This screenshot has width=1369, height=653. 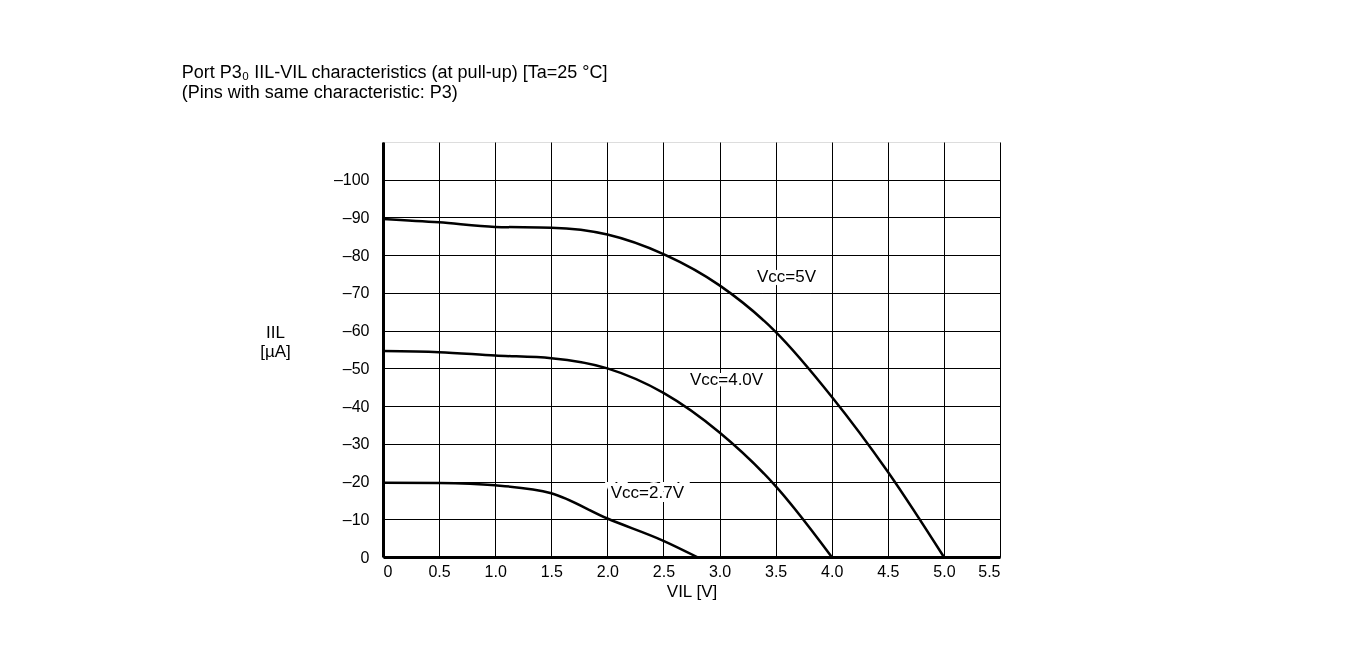 What do you see at coordinates (356, 368) in the screenshot?
I see `y-tick-label: –50` at bounding box center [356, 368].